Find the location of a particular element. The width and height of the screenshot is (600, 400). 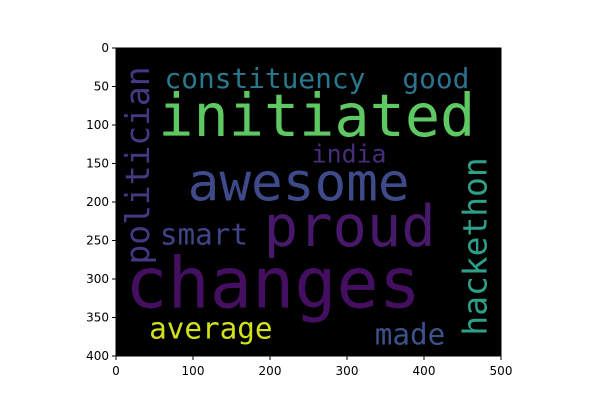

y-tick-label: 150 is located at coordinates (97, 164).